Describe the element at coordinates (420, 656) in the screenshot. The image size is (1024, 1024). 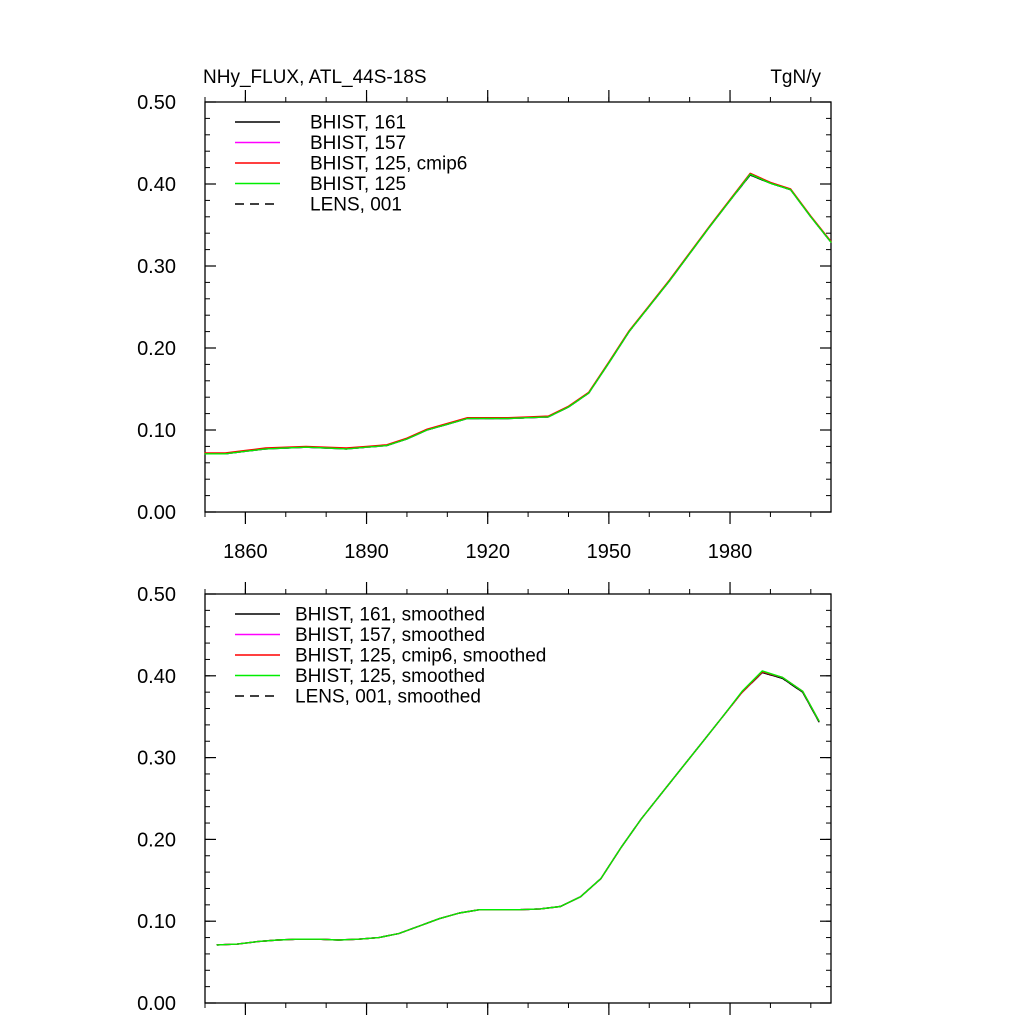
I see `legend-label: BHIST, 125, cmip6, smoothed` at that location.